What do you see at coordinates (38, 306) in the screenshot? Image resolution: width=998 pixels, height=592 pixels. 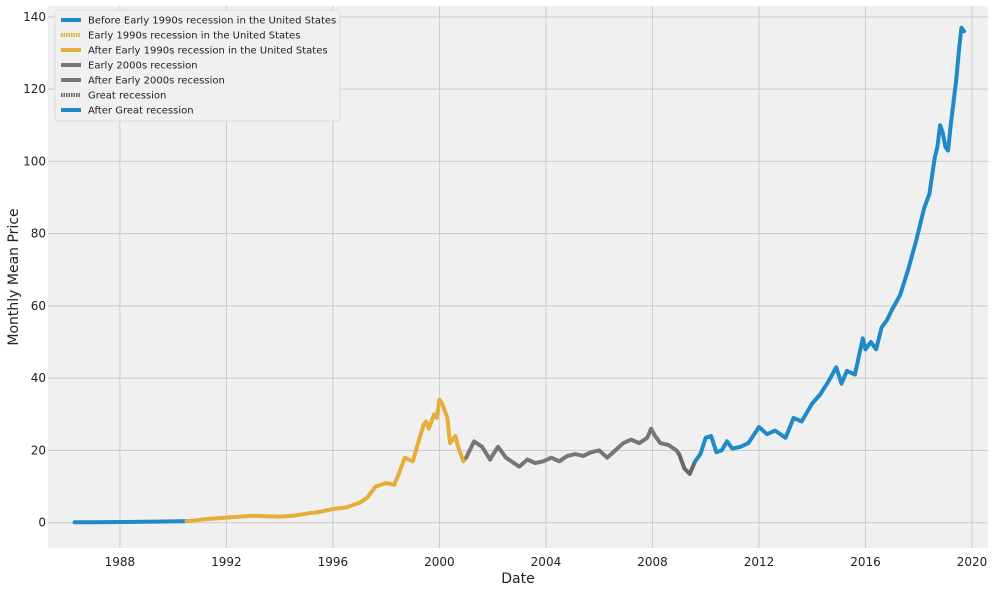 I see `y-tick-label: 60` at bounding box center [38, 306].